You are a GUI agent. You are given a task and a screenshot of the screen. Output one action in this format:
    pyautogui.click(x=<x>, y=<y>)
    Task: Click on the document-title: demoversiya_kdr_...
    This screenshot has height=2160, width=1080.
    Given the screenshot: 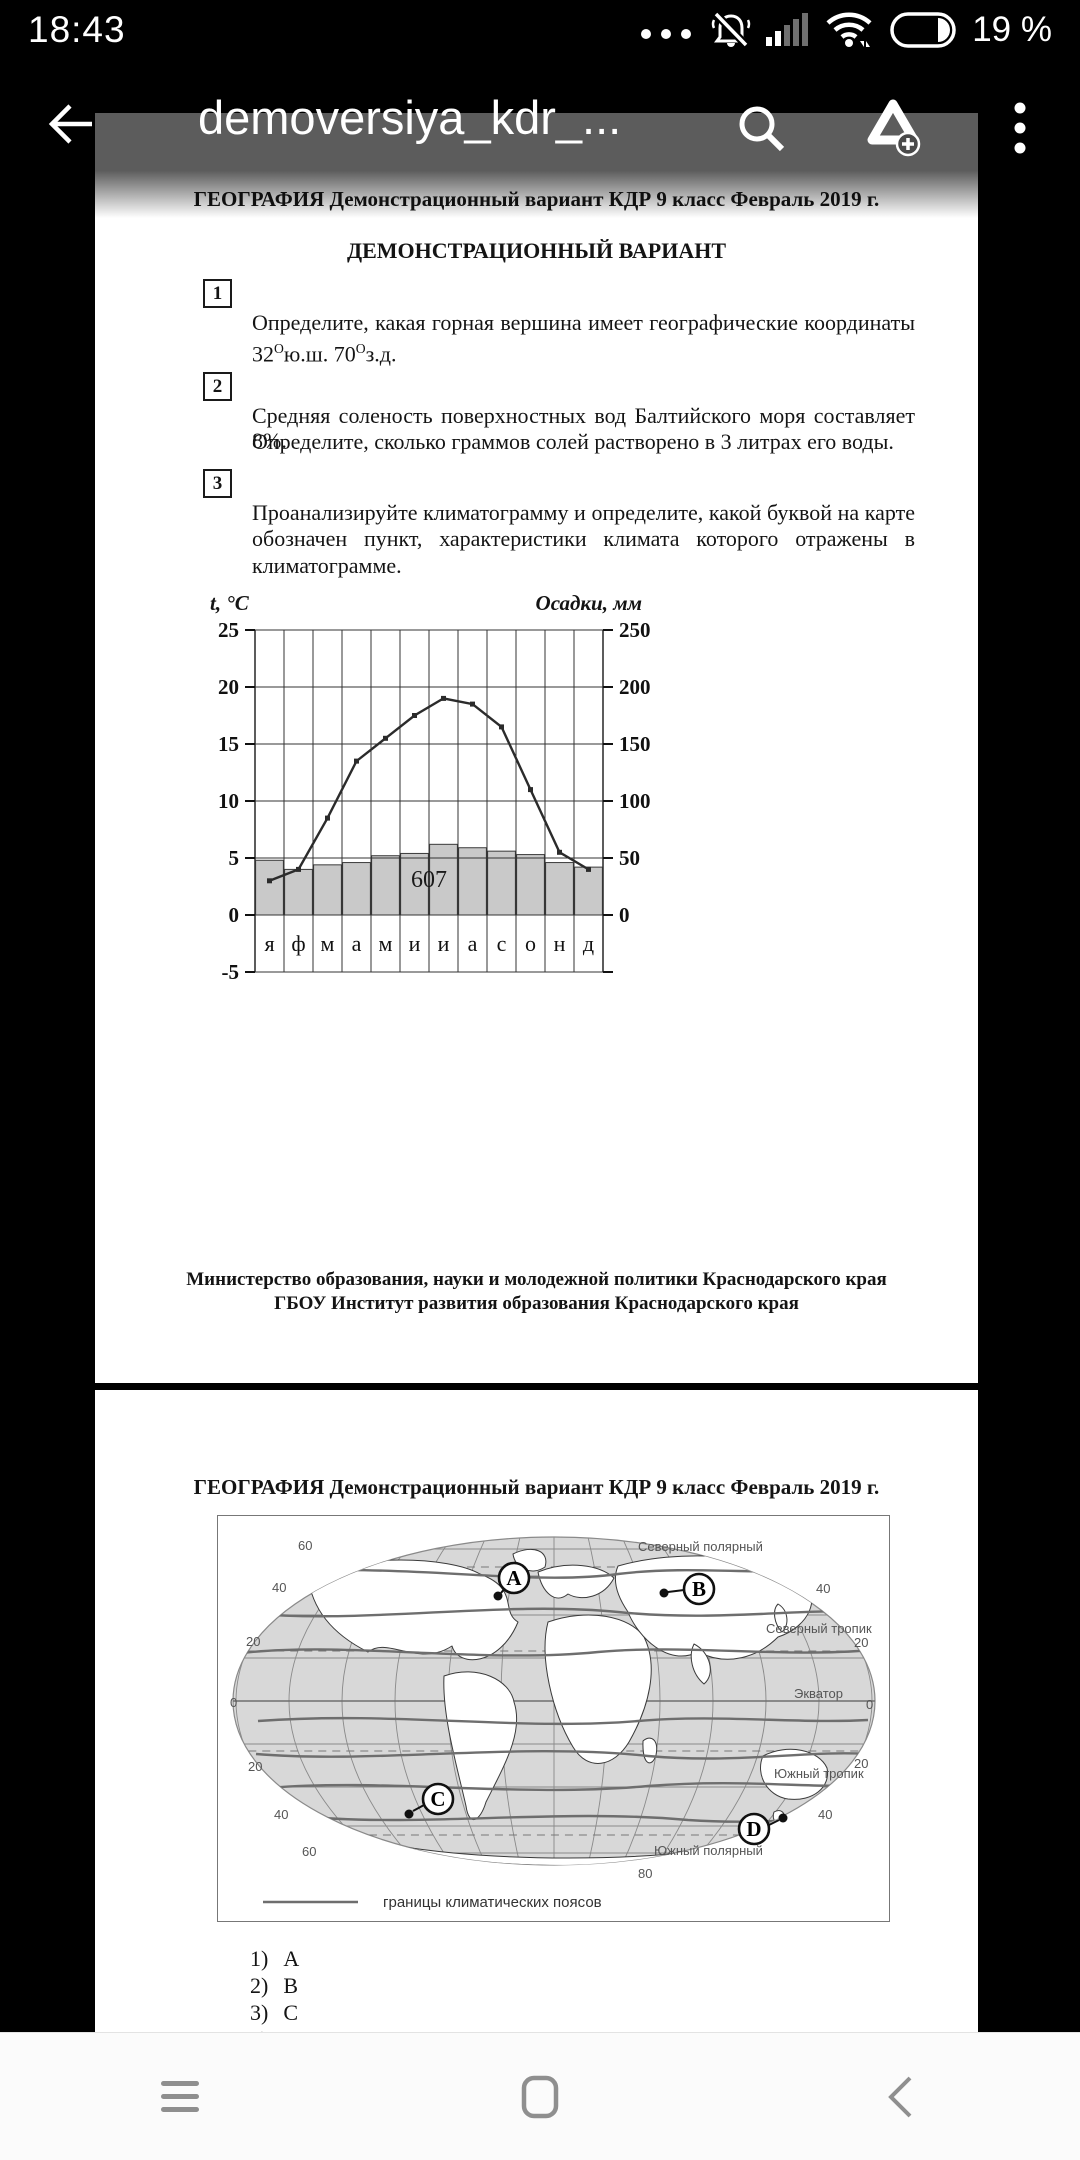 What is the action you would take?
    pyautogui.click(x=410, y=117)
    